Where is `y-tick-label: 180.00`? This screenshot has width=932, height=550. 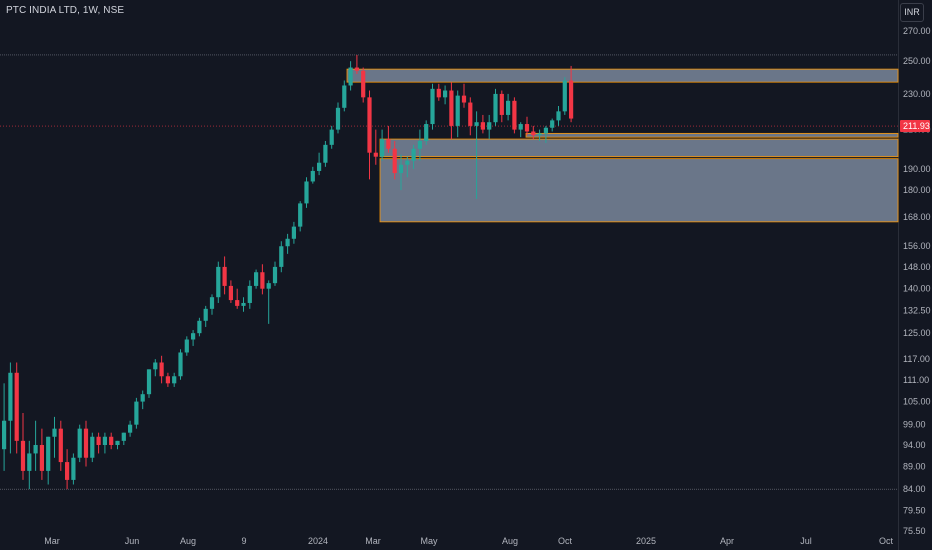 y-tick-label: 180.00 is located at coordinates (917, 190).